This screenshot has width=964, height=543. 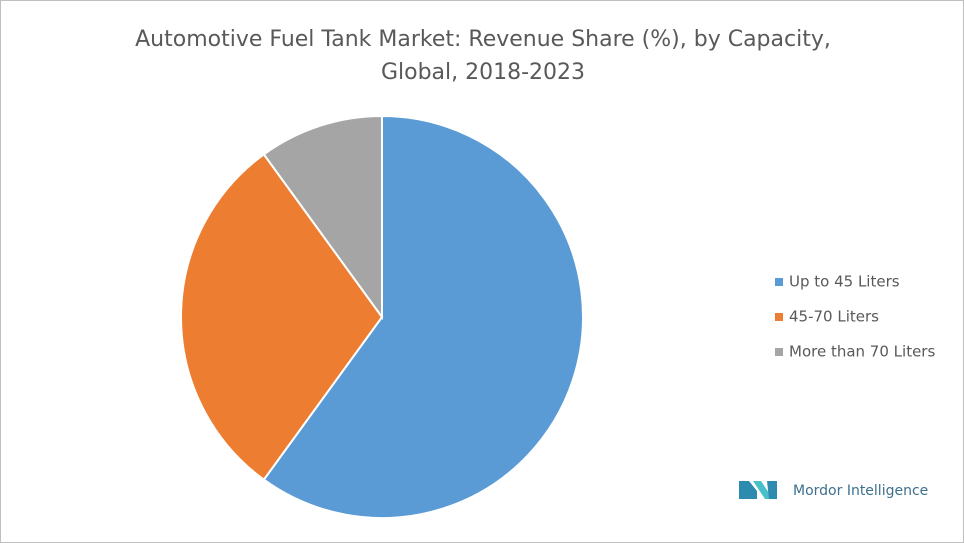 I want to click on logo-icon, so click(x=758, y=490).